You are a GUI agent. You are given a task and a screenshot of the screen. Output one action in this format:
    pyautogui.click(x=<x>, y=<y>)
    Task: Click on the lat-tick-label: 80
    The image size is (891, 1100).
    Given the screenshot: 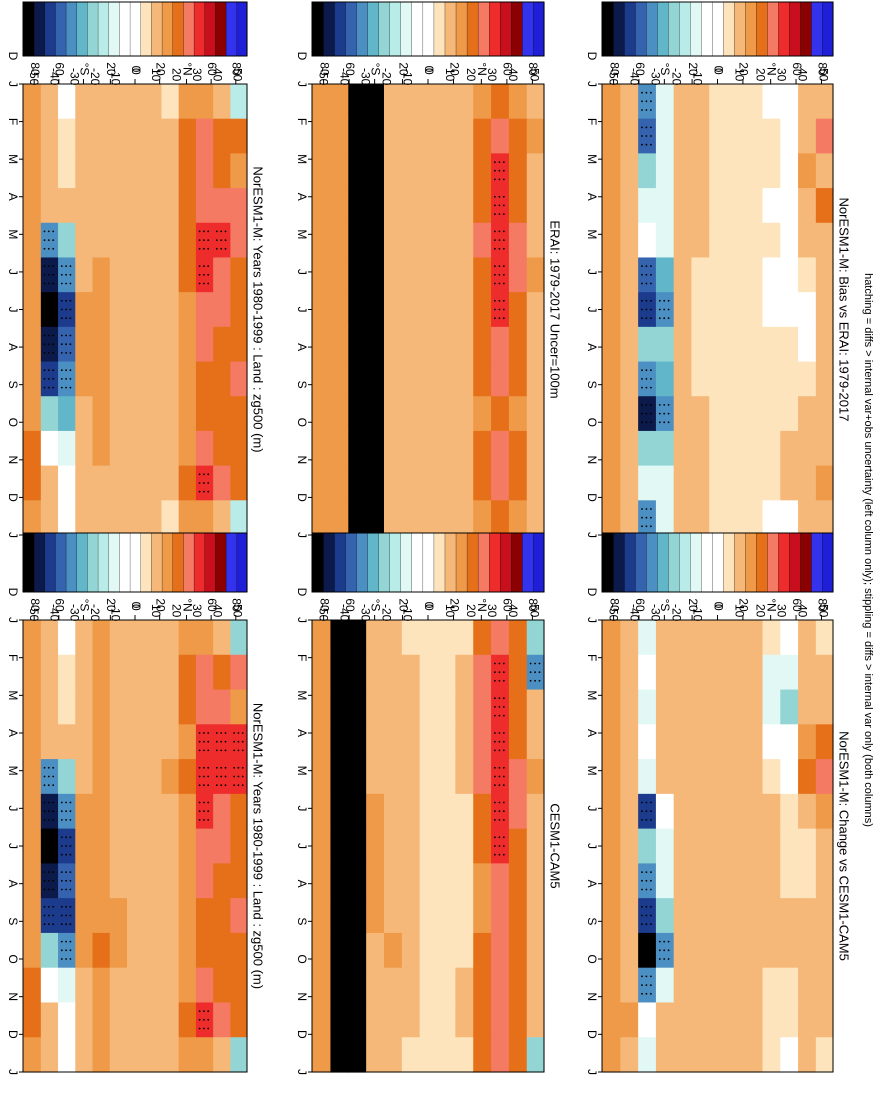 What is the action you would take?
    pyautogui.click(x=35, y=605)
    